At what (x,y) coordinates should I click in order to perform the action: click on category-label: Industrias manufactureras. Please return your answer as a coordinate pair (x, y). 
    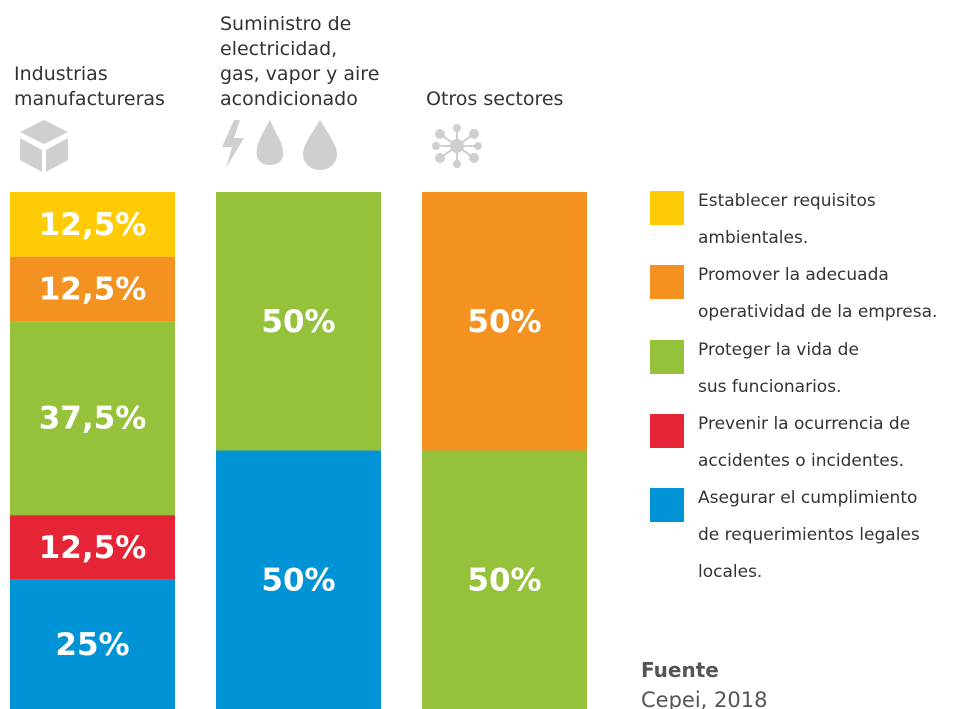
    Looking at the image, I should click on (89, 86).